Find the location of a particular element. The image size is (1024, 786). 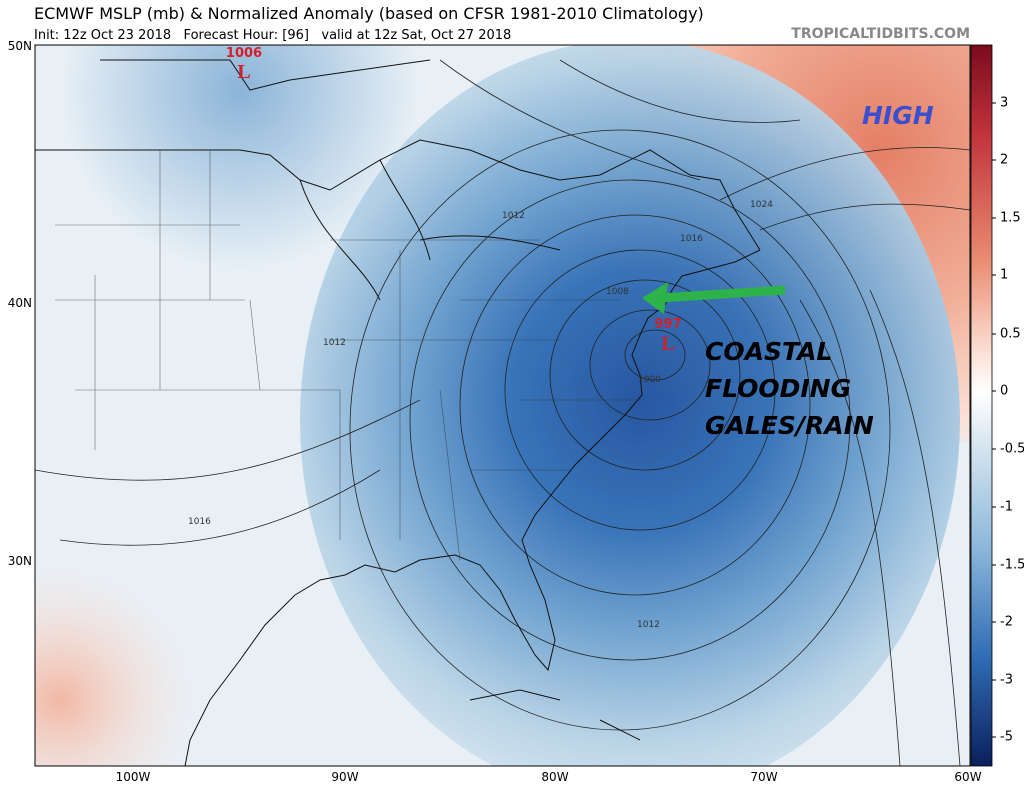

impact-annotation: COASTAL is located at coordinates (768, 351).